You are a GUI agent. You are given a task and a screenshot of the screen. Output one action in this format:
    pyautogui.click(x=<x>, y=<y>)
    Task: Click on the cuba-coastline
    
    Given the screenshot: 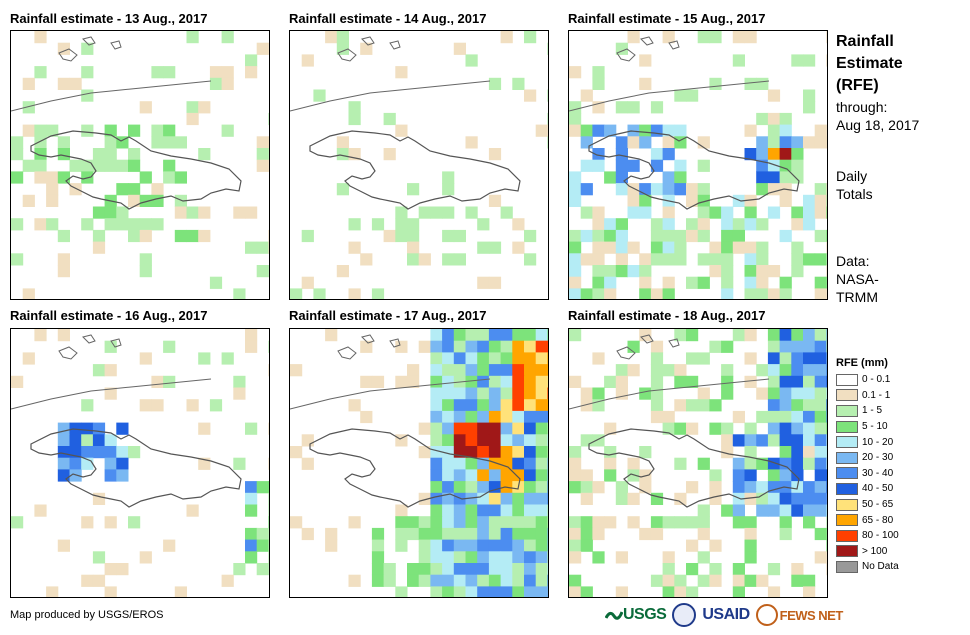 What is the action you would take?
    pyautogui.click(x=669, y=96)
    